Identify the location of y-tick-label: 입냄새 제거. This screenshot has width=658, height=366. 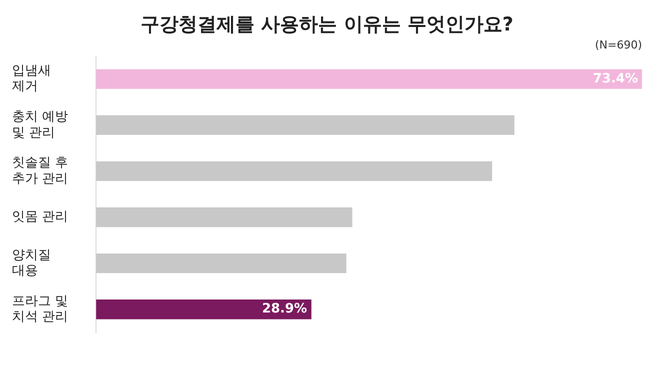
(31, 79).